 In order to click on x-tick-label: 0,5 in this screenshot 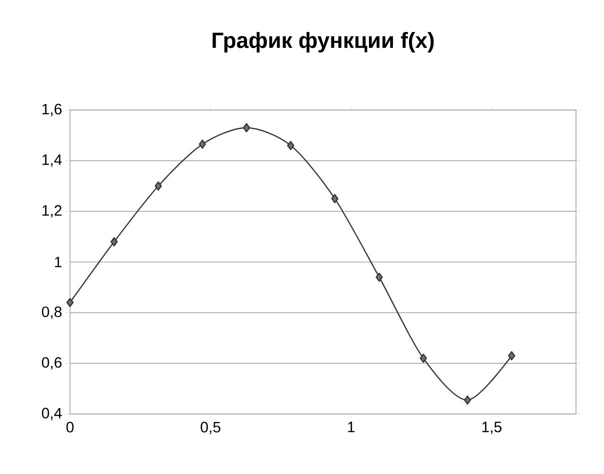, I will do `click(210, 428)`.